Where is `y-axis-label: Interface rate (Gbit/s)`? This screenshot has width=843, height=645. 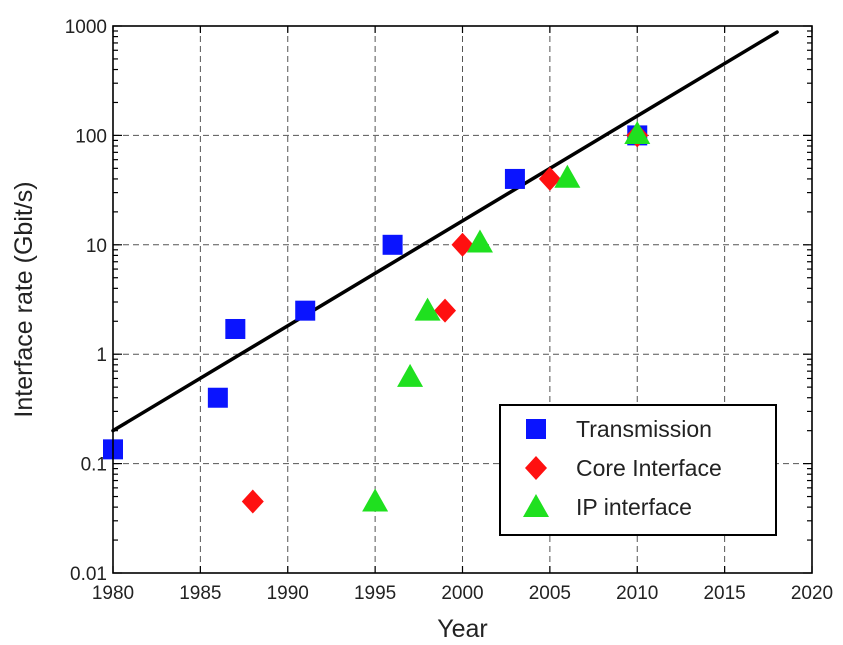
y-axis-label: Interface rate (Gbit/s) is located at coordinates (24, 299).